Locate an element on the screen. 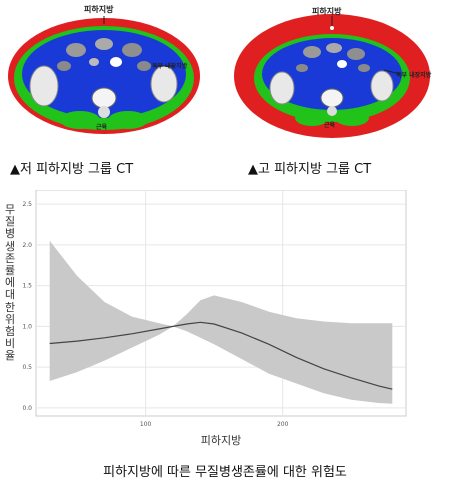 Image resolution: width=450 pixels, height=480 pixels. y-tick-label: 1.5 is located at coordinates (27, 286).